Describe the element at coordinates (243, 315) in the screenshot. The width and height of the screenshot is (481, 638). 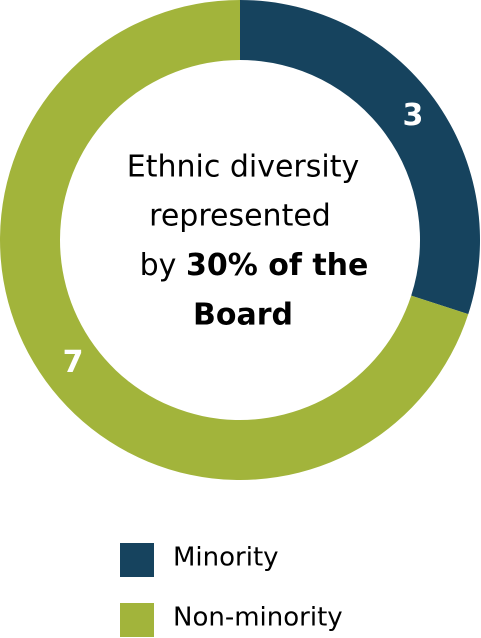
I see `center-emphasis: Board` at that location.